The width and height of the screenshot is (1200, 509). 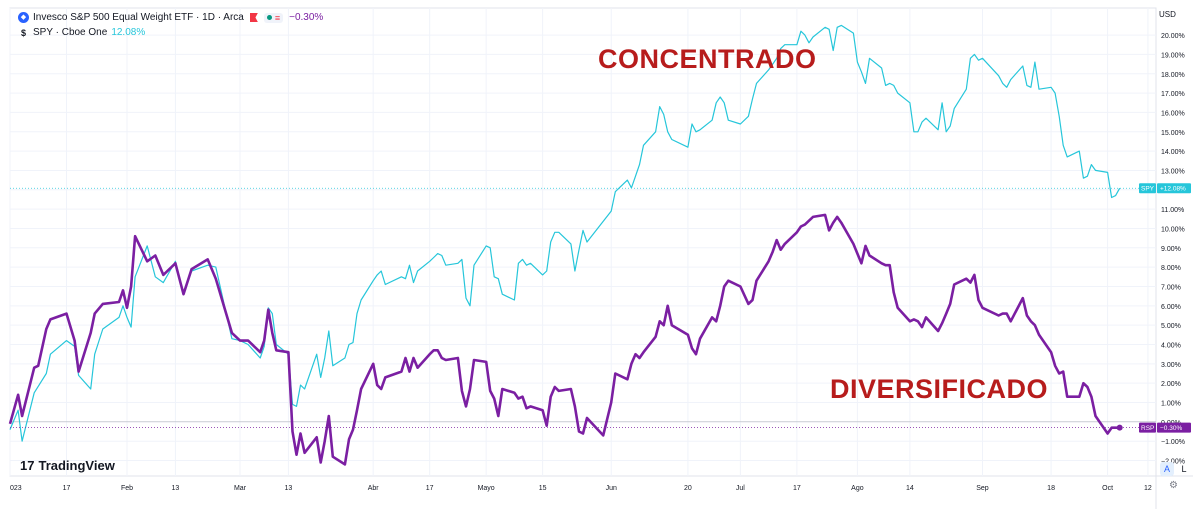 I want to click on tradingview-logo: 17 TradingView, so click(x=67, y=465).